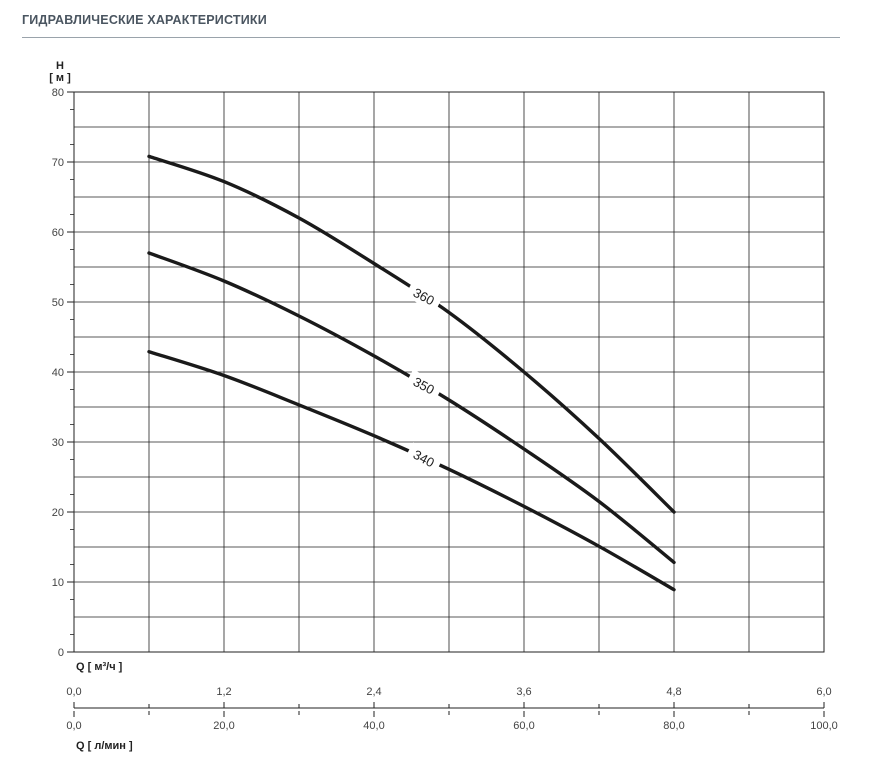  I want to click on section-title: ГИДРАВЛИЧЕСКИЕ ХАРАКТЕРИСТИКИ, so click(144, 20).